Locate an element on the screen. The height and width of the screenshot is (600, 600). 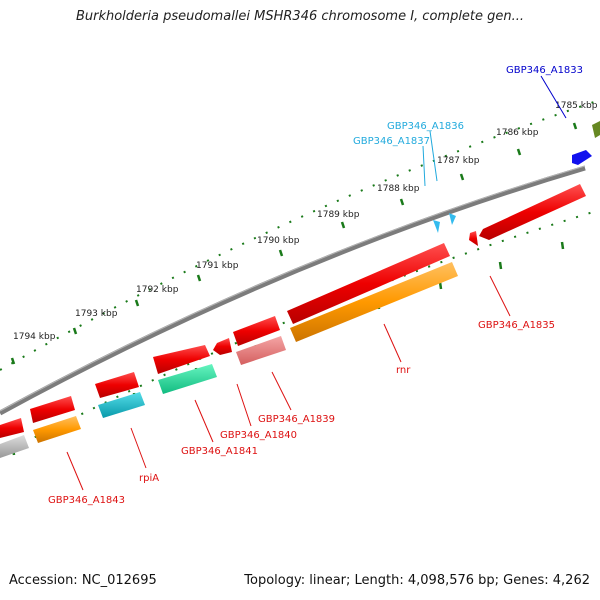
gene-label-rpiA: rpiA is located at coordinates (149, 478).